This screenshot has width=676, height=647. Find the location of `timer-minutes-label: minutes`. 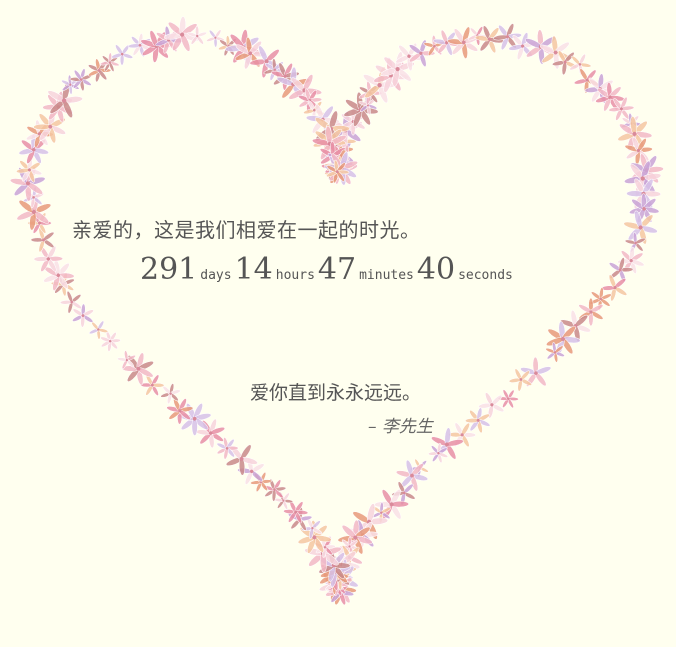

timer-minutes-label: minutes is located at coordinates (386, 275).